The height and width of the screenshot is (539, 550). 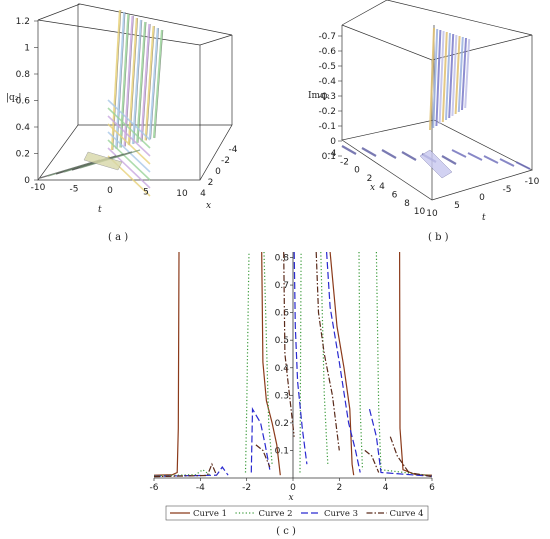 What do you see at coordinates (482, 198) in the screenshot?
I see `panel-b-t-ticks: 10 5 0 -5 -10` at bounding box center [482, 198].